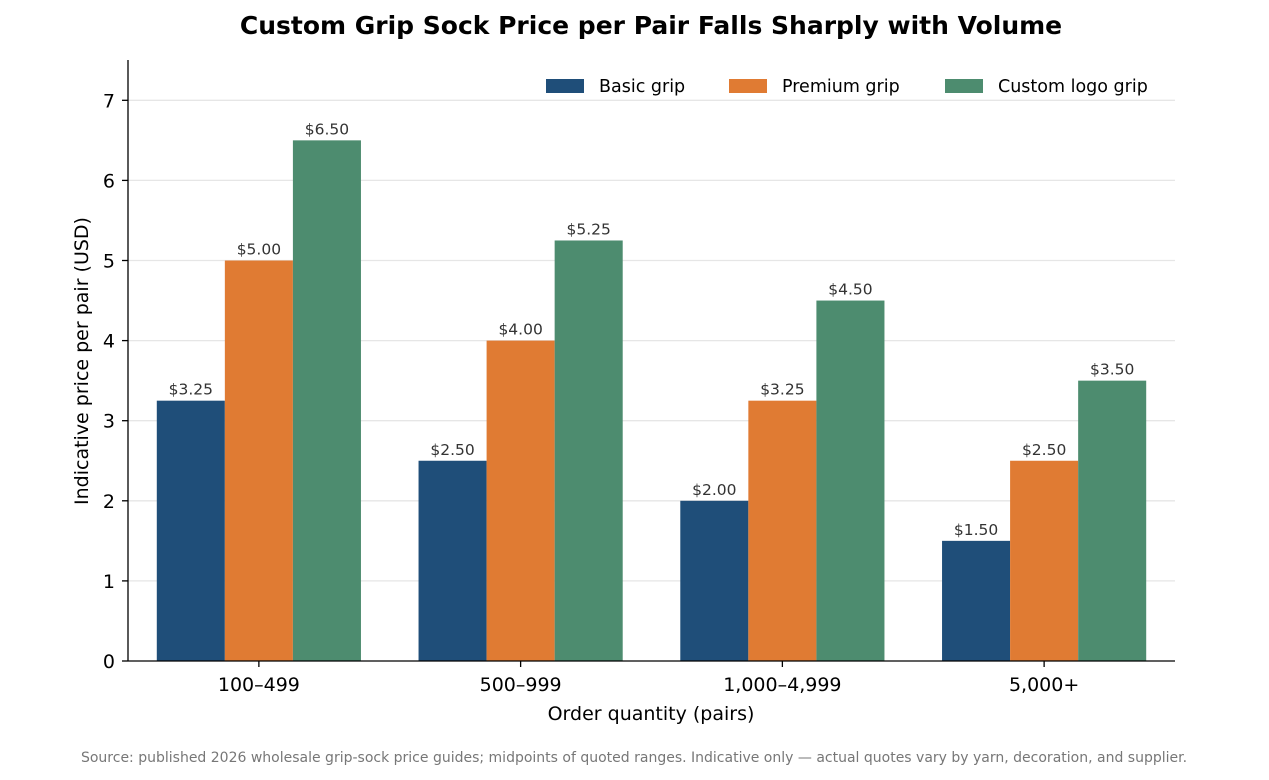 This screenshot has height=780, width=1269. What do you see at coordinates (109, 502) in the screenshot?
I see `y-tick-label: 2` at bounding box center [109, 502].